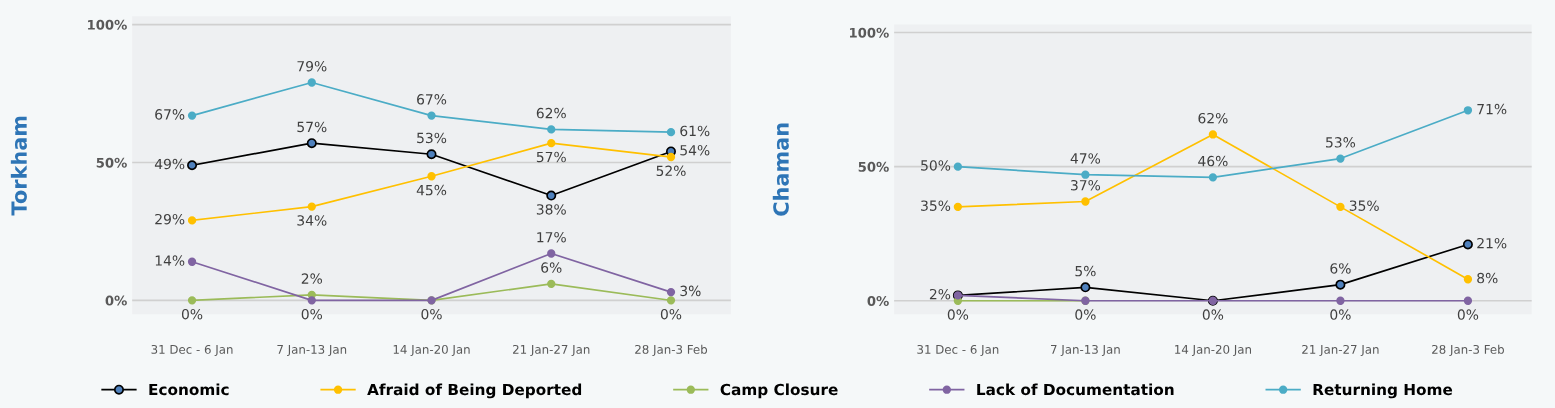 This screenshot has width=1555, height=408. I want to click on data-label: 29%, so click(170, 219).